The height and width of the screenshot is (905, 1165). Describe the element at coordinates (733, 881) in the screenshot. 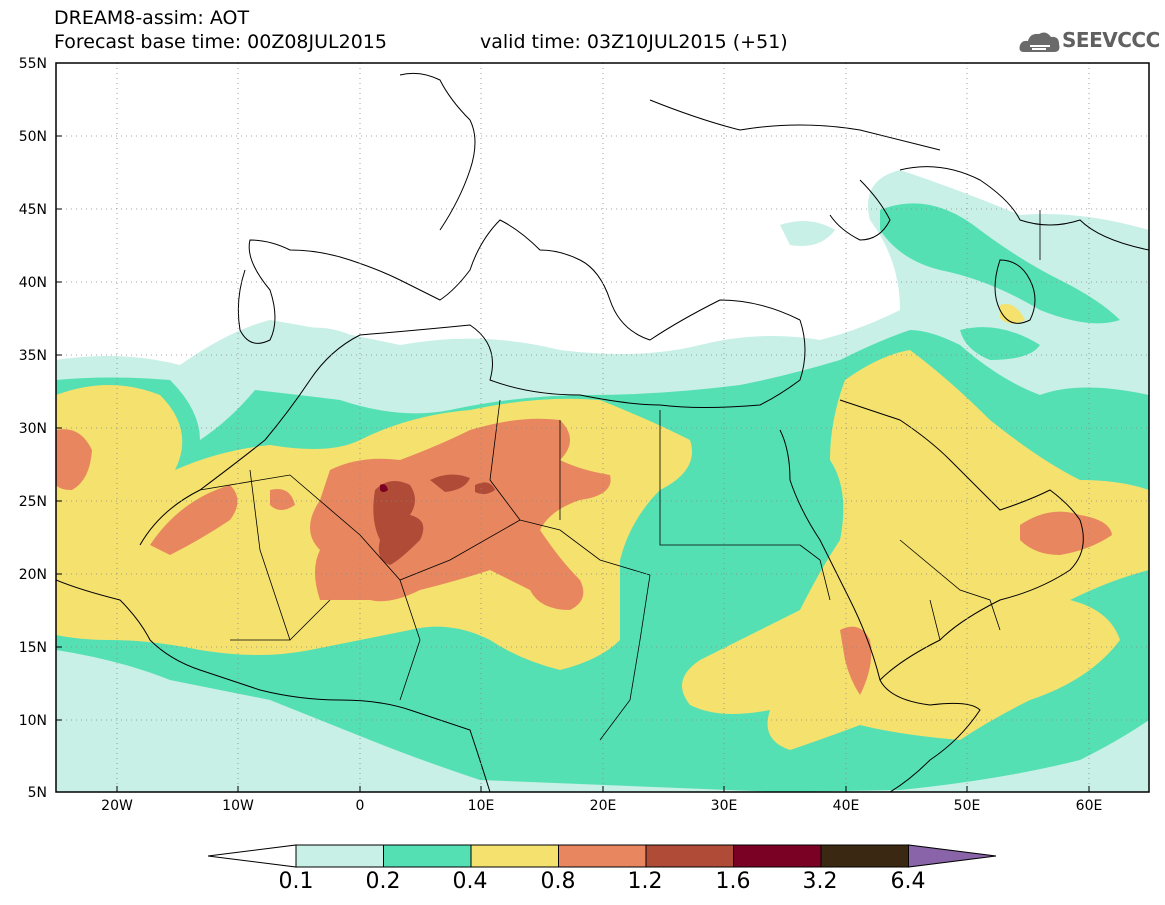

I see `colorbar-label: 1.6` at that location.